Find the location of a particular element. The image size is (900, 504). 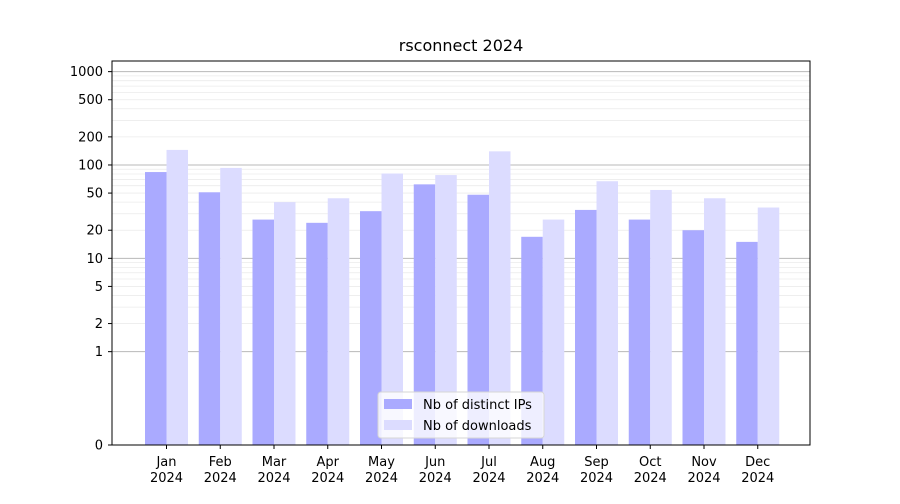

x-tick-month: Jul is located at coordinates (488, 462).